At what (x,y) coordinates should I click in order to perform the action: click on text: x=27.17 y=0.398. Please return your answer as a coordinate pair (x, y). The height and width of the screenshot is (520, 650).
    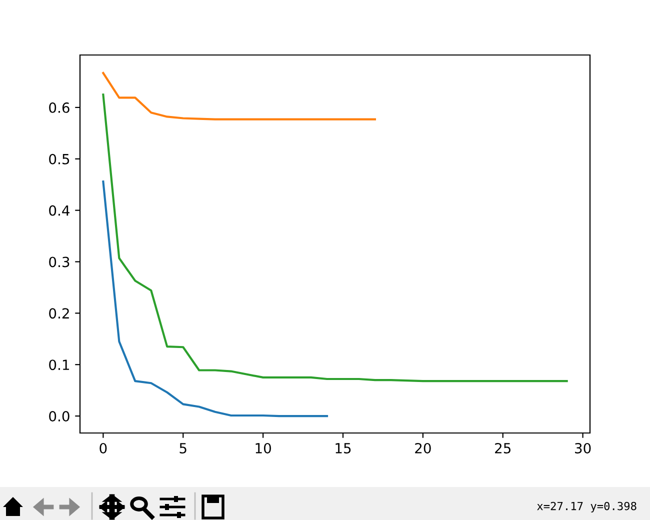
    Looking at the image, I should click on (586, 507).